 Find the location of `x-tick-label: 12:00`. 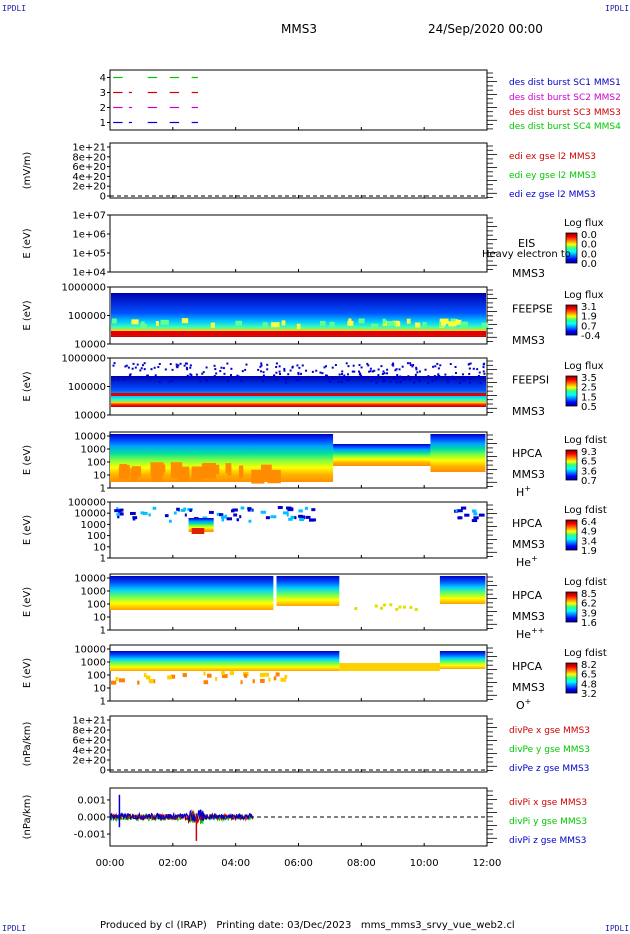

x-tick-label: 12:00 is located at coordinates (487, 863).